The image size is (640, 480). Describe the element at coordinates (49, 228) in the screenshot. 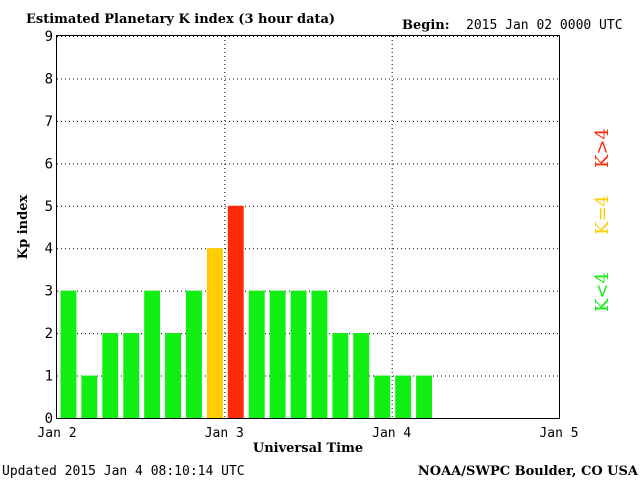

I see `y-tick-labels: 0 1 2 3 4 5 6 7 8 9` at that location.